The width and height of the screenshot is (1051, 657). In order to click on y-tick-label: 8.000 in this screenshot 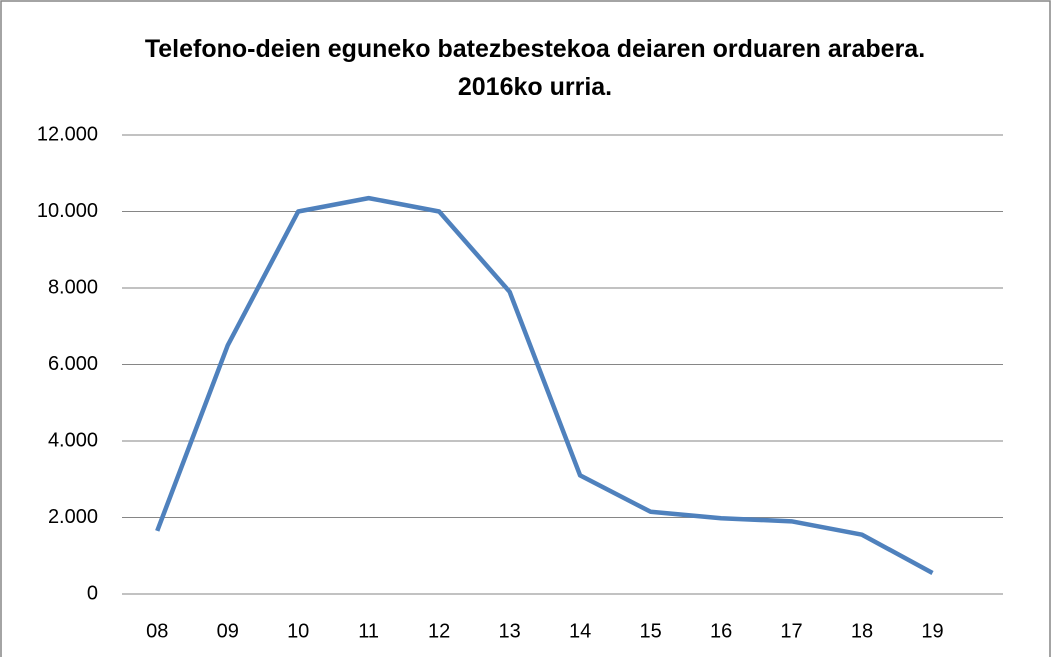, I will do `click(73, 287)`.